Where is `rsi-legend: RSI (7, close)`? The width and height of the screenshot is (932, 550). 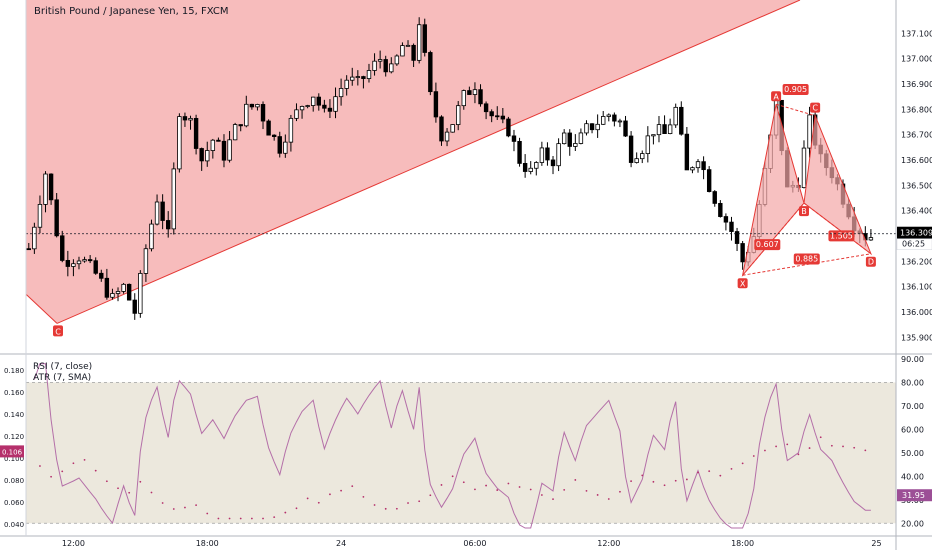
rsi-legend: RSI (7, close) is located at coordinates (63, 367).